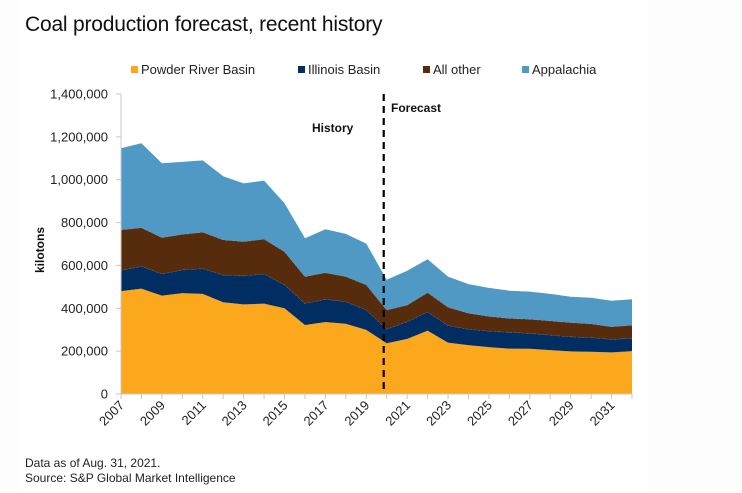 This screenshot has height=493, width=742. What do you see at coordinates (84, 308) in the screenshot?
I see `y-tick-label: 400,000` at bounding box center [84, 308].